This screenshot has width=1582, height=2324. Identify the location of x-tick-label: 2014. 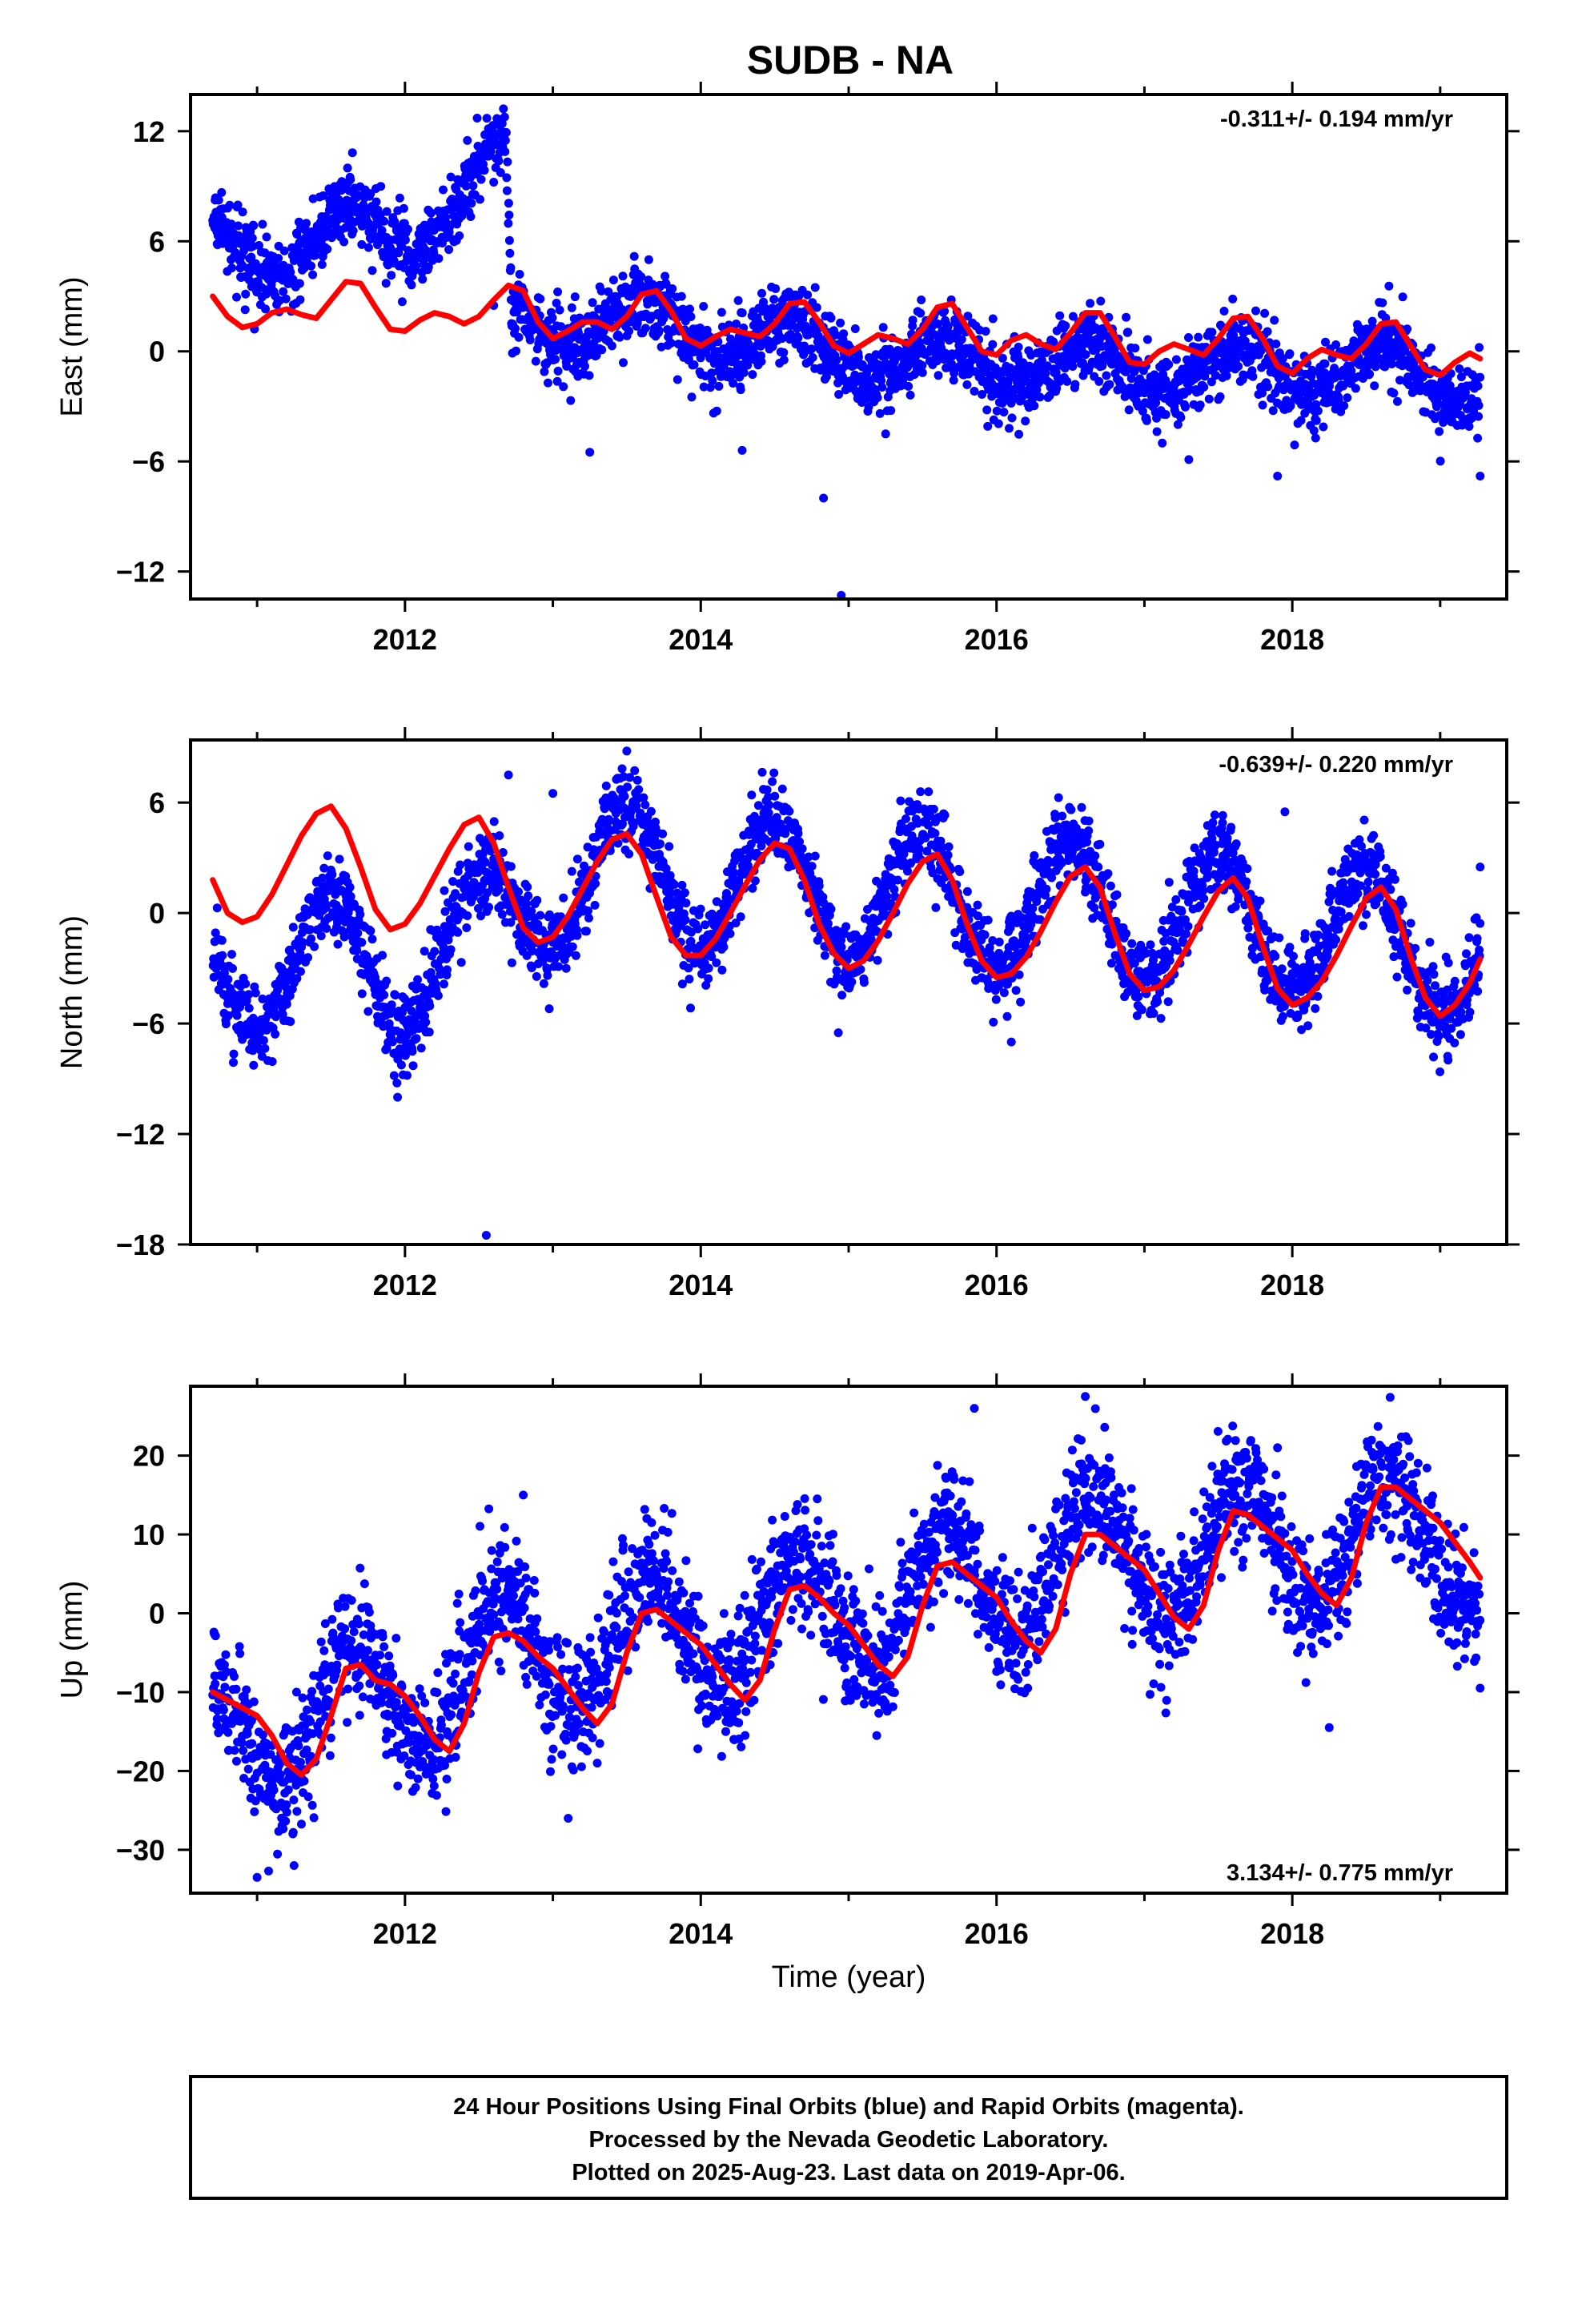
(701, 639).